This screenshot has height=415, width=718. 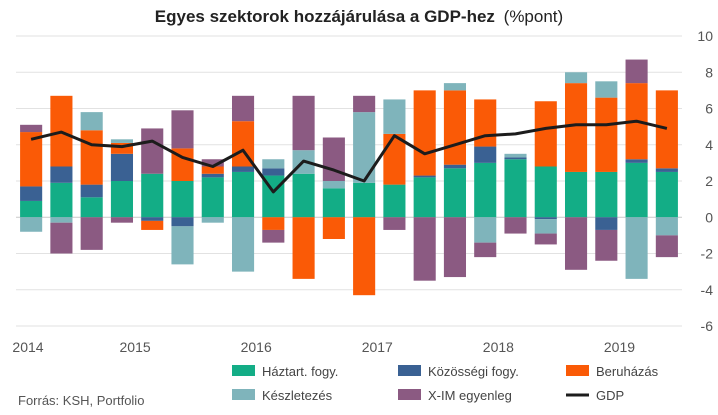 I want to click on legend-label-gdp: GDP, so click(x=610, y=395).